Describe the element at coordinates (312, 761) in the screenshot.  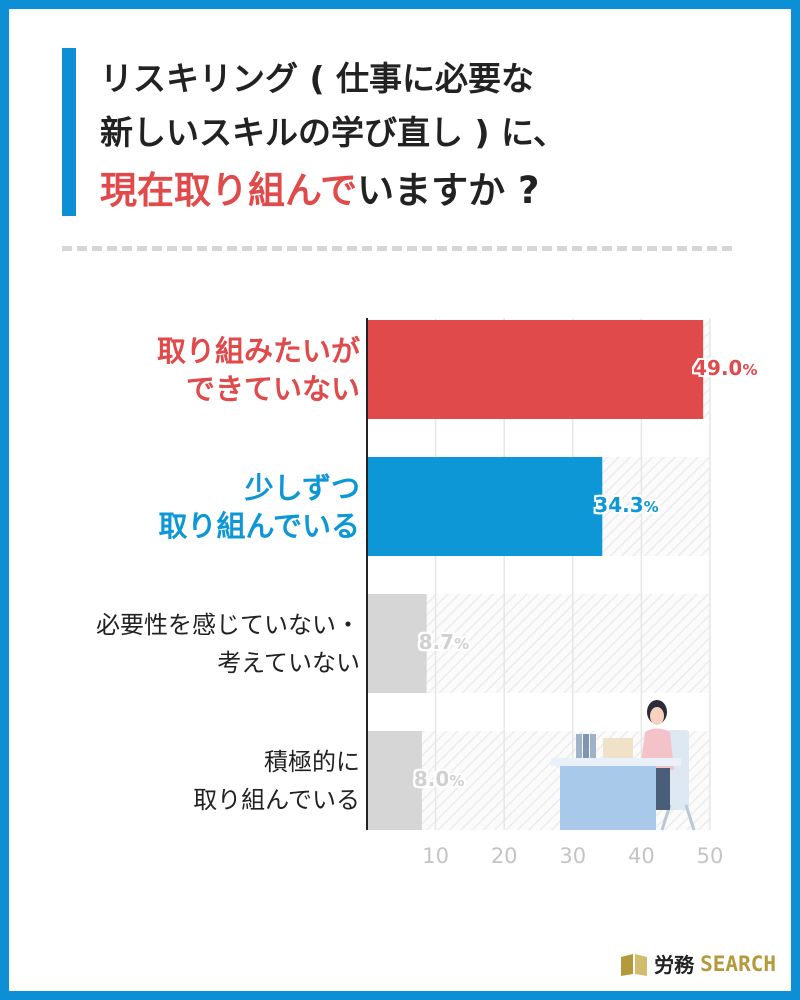
I see `category-label-line: 積極的に` at that location.